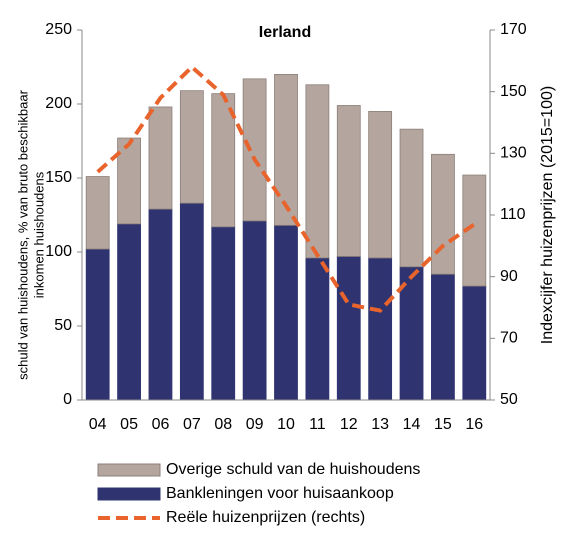 This screenshot has width=563, height=540. I want to click on y-tick-label: 50, so click(63, 325).